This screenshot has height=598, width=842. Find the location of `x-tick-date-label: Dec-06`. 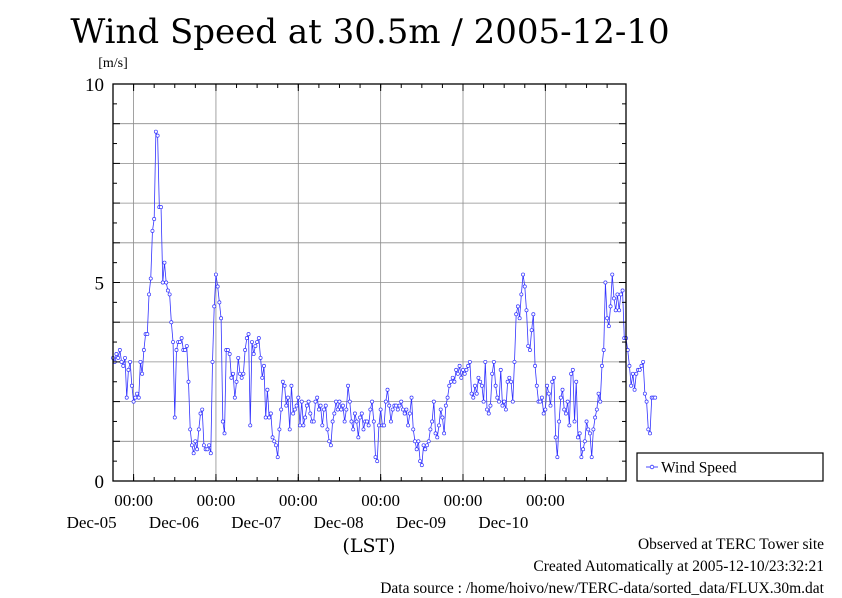

x-tick-date-label: Dec-06 is located at coordinates (174, 522).